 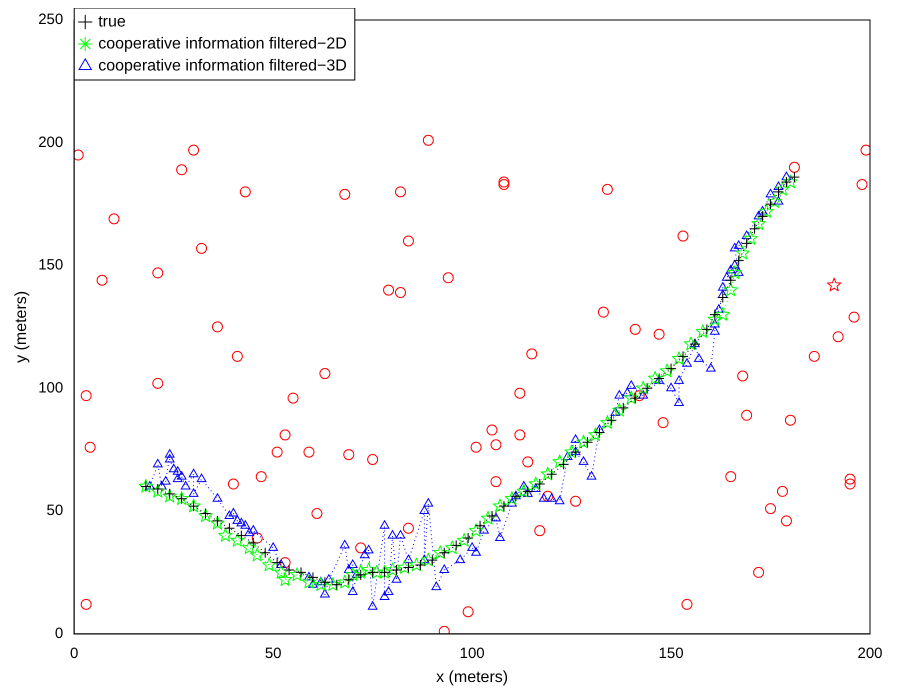 I want to click on legend-label: cooperative information filtered−2D, so click(x=222, y=43).